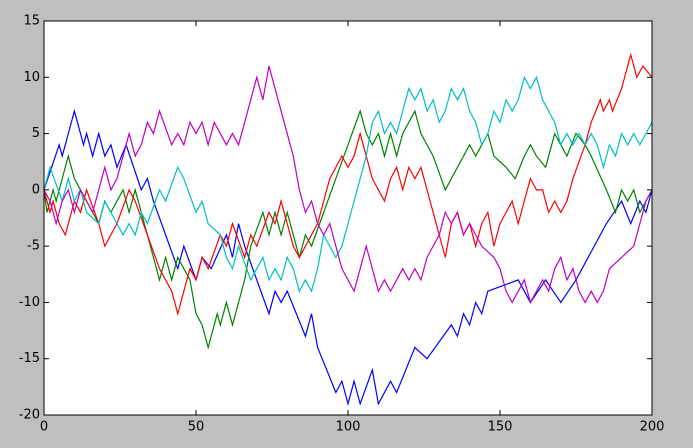 The width and height of the screenshot is (693, 448). I want to click on x-tick-label: 150, so click(500, 427).